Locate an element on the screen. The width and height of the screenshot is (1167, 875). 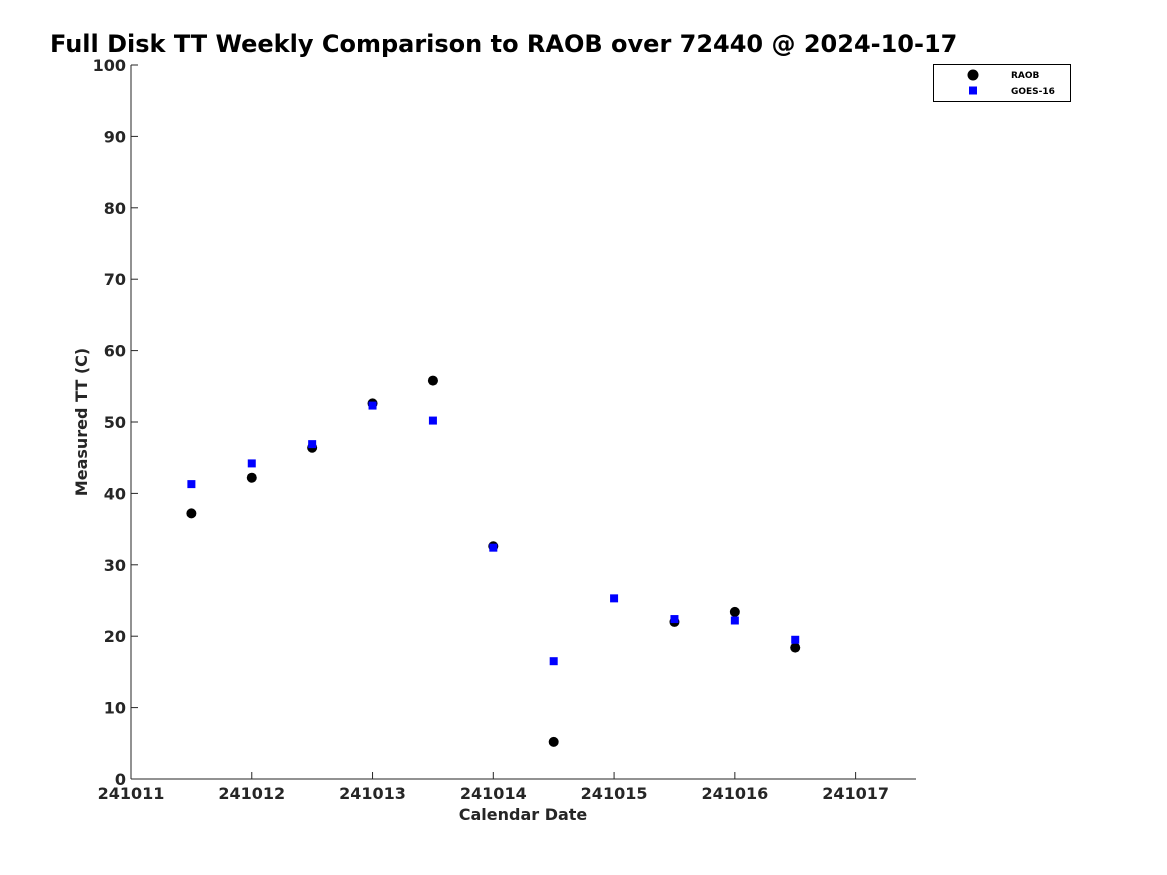
y-tick-label: 90 is located at coordinates (115, 136).